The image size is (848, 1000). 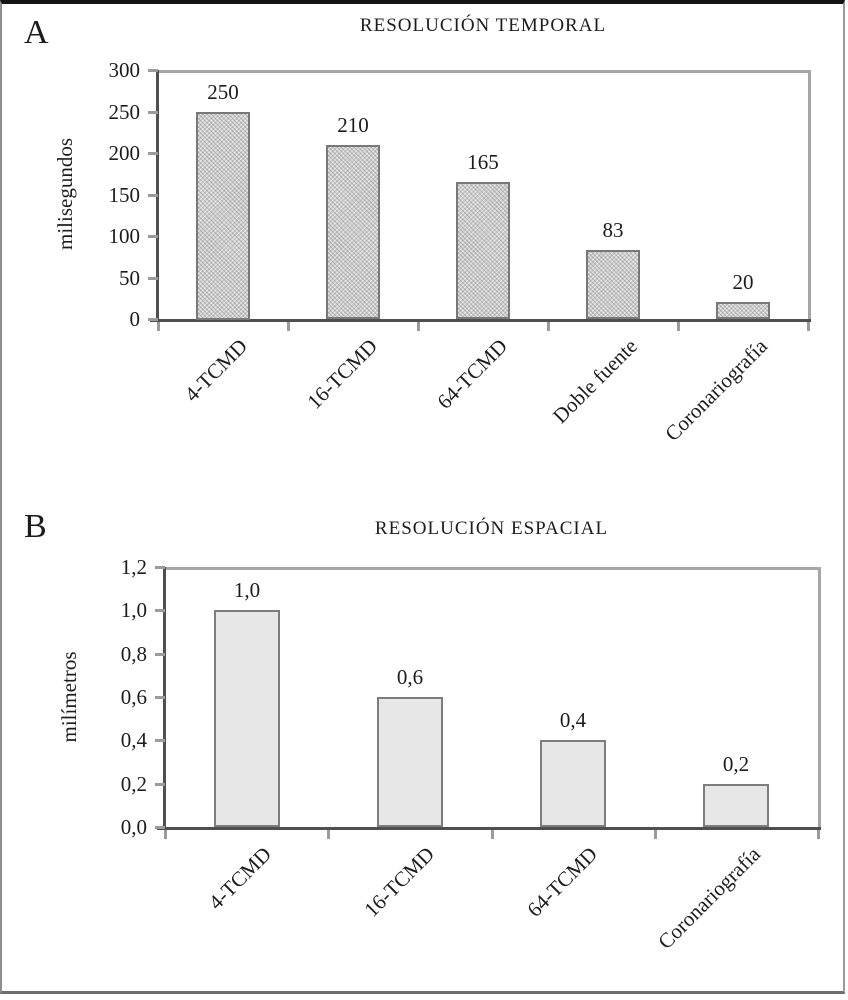 I want to click on chart-title-espacial: RESOLUCIÓN ESPACIAL, so click(x=491, y=528).